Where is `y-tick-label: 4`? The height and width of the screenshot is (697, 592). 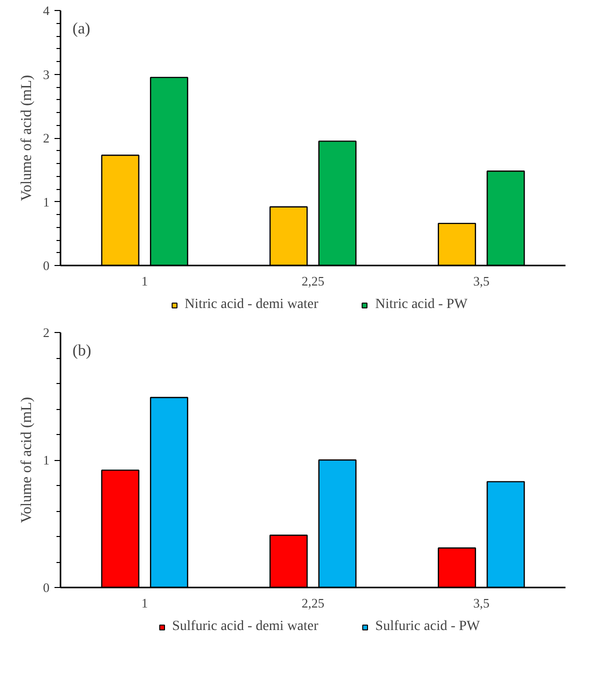
y-tick-label: 4 is located at coordinates (46, 10).